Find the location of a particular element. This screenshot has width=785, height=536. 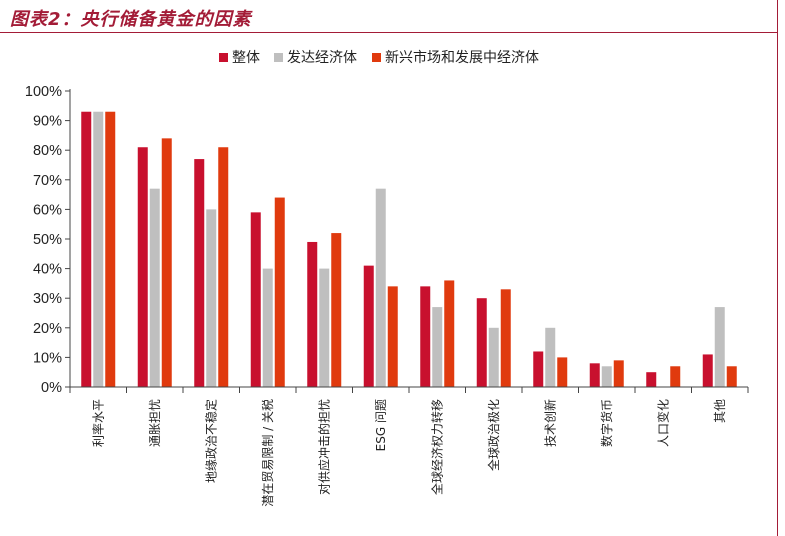

y-tick-label-5: 50% is located at coordinates (47, 240).